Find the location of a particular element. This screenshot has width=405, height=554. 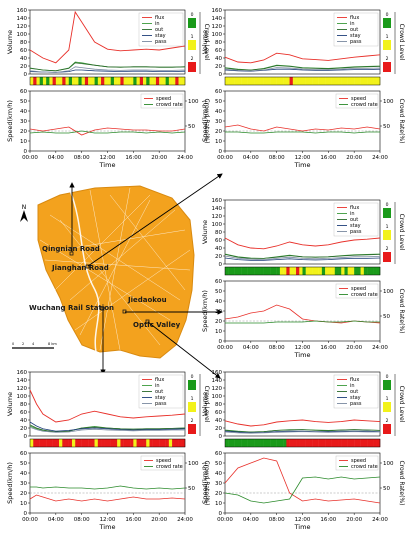

crowd-level-legend-label: 0 is located at coordinates (192, 377).